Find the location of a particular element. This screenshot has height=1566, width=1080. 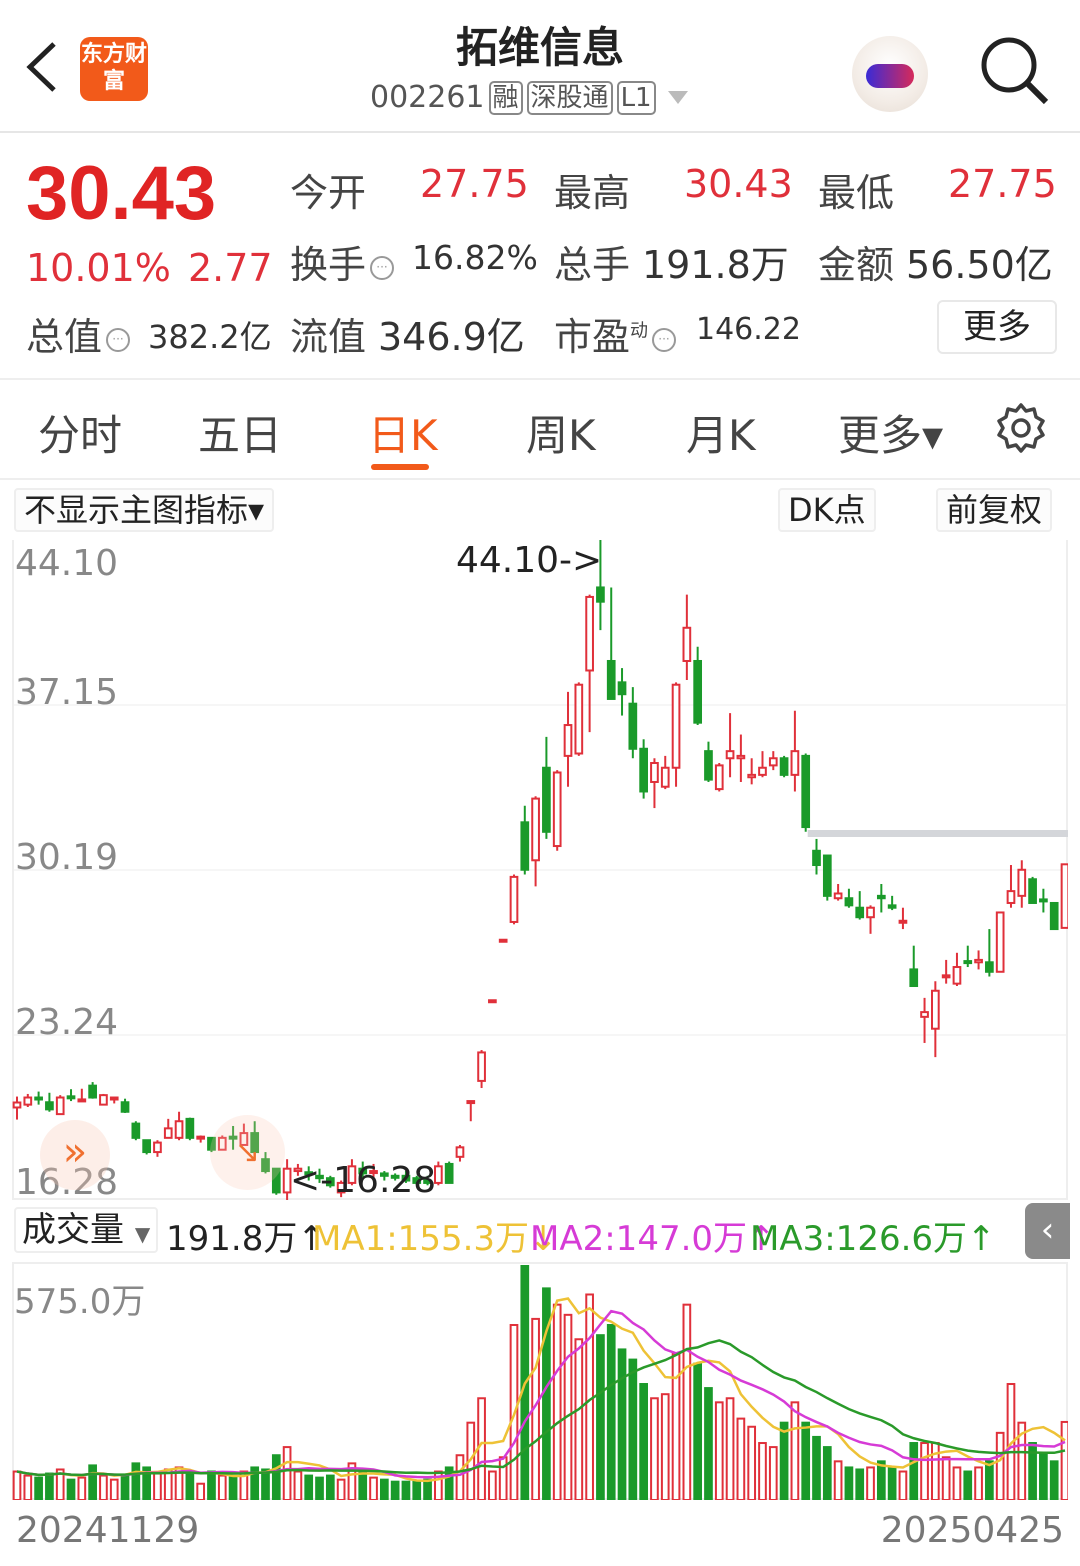

pe-value: 146.22 is located at coordinates (748, 329).